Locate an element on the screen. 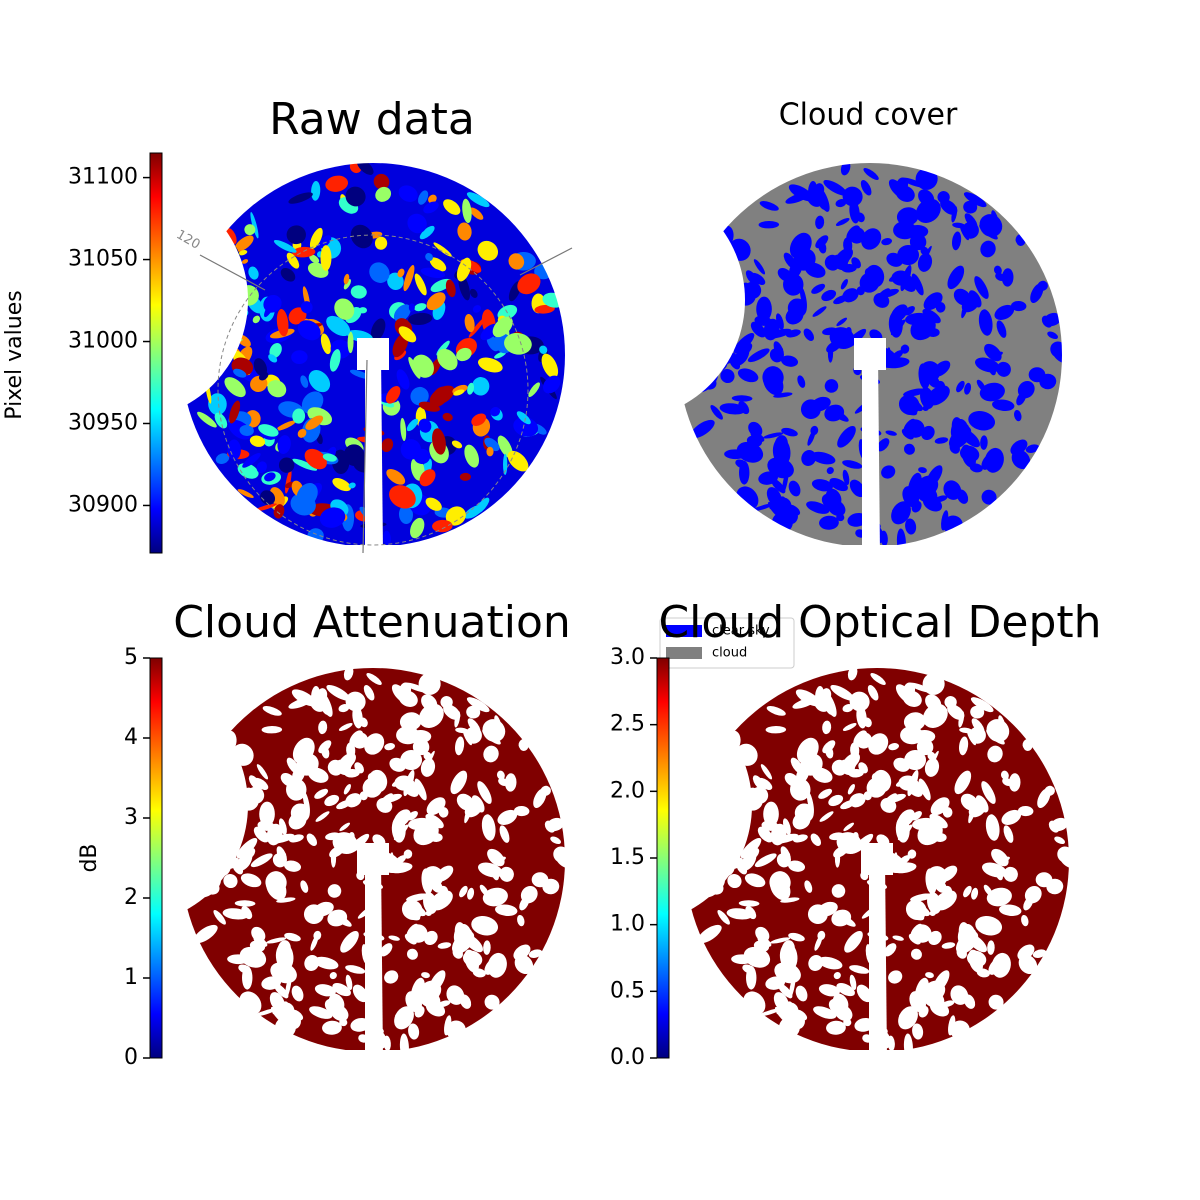 This screenshot has height=1200, width=1200. legend-label: cloud is located at coordinates (729, 653).